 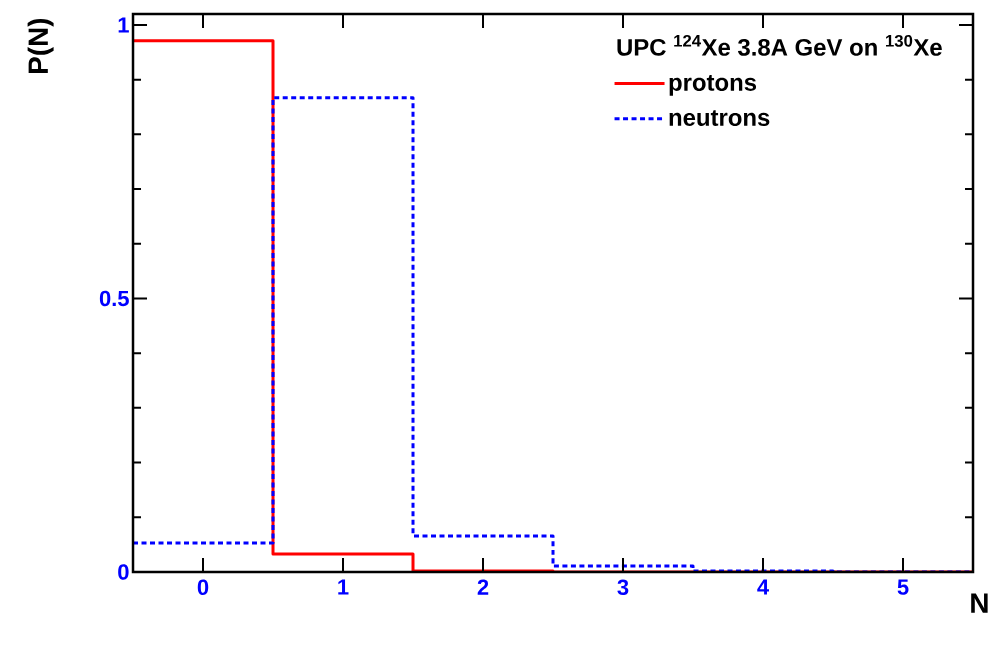 What do you see at coordinates (713, 85) in the screenshot?
I see `legend-label: protons` at bounding box center [713, 85].